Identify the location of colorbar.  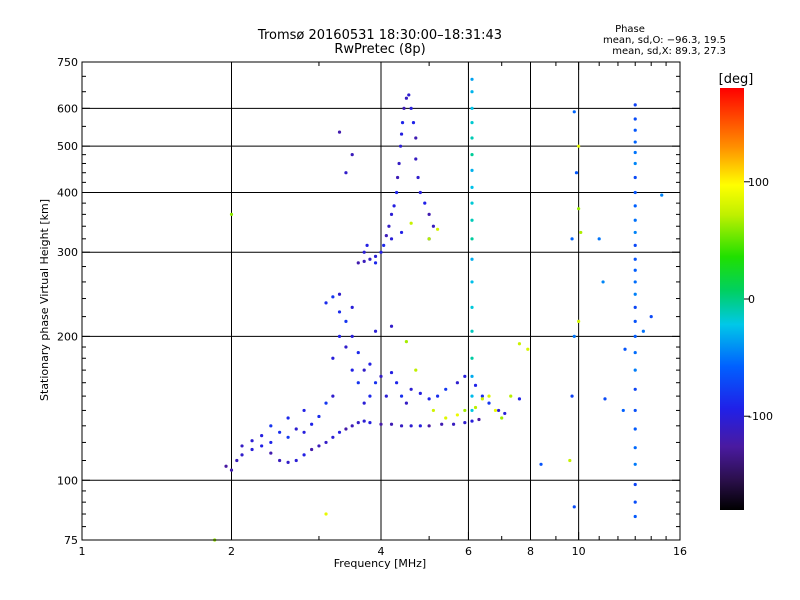
(732, 299).